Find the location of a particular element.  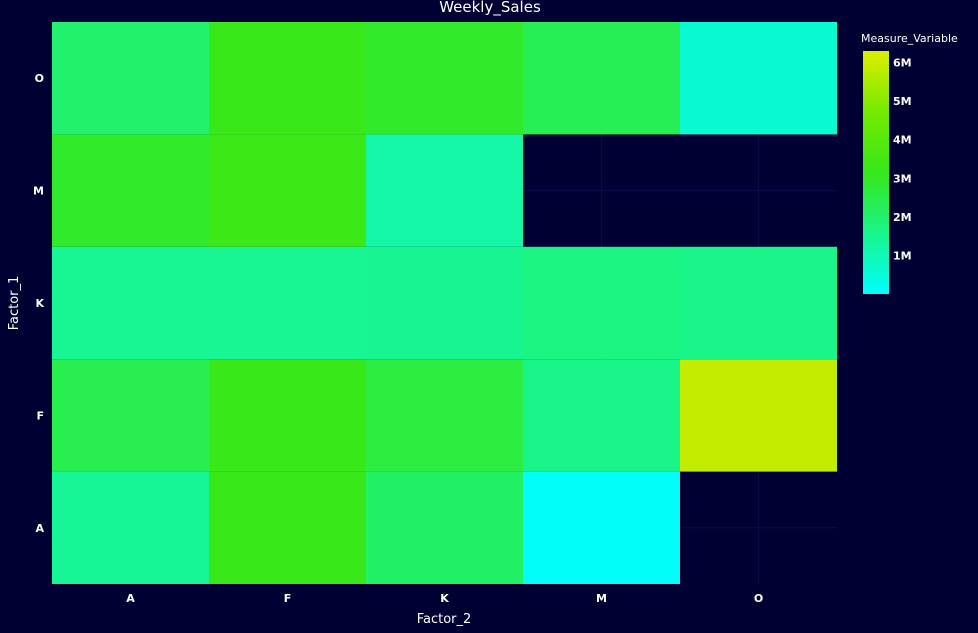

y-tick-label: O is located at coordinates (39, 78).